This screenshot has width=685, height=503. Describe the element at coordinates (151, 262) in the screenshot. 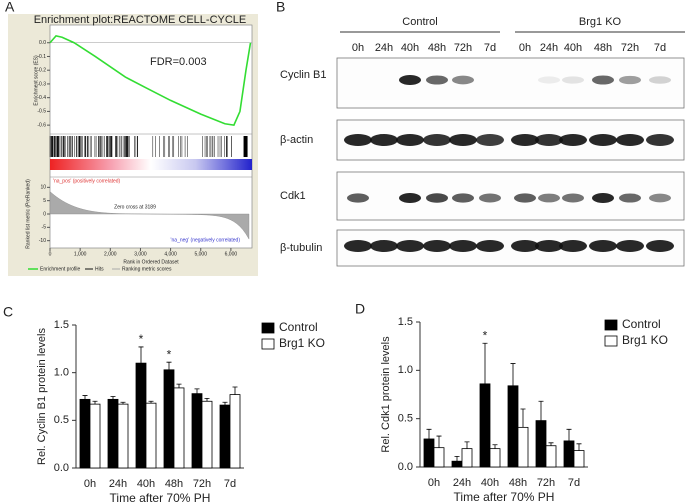

I see `x-label: Rank in Ordered Dataset` at that location.